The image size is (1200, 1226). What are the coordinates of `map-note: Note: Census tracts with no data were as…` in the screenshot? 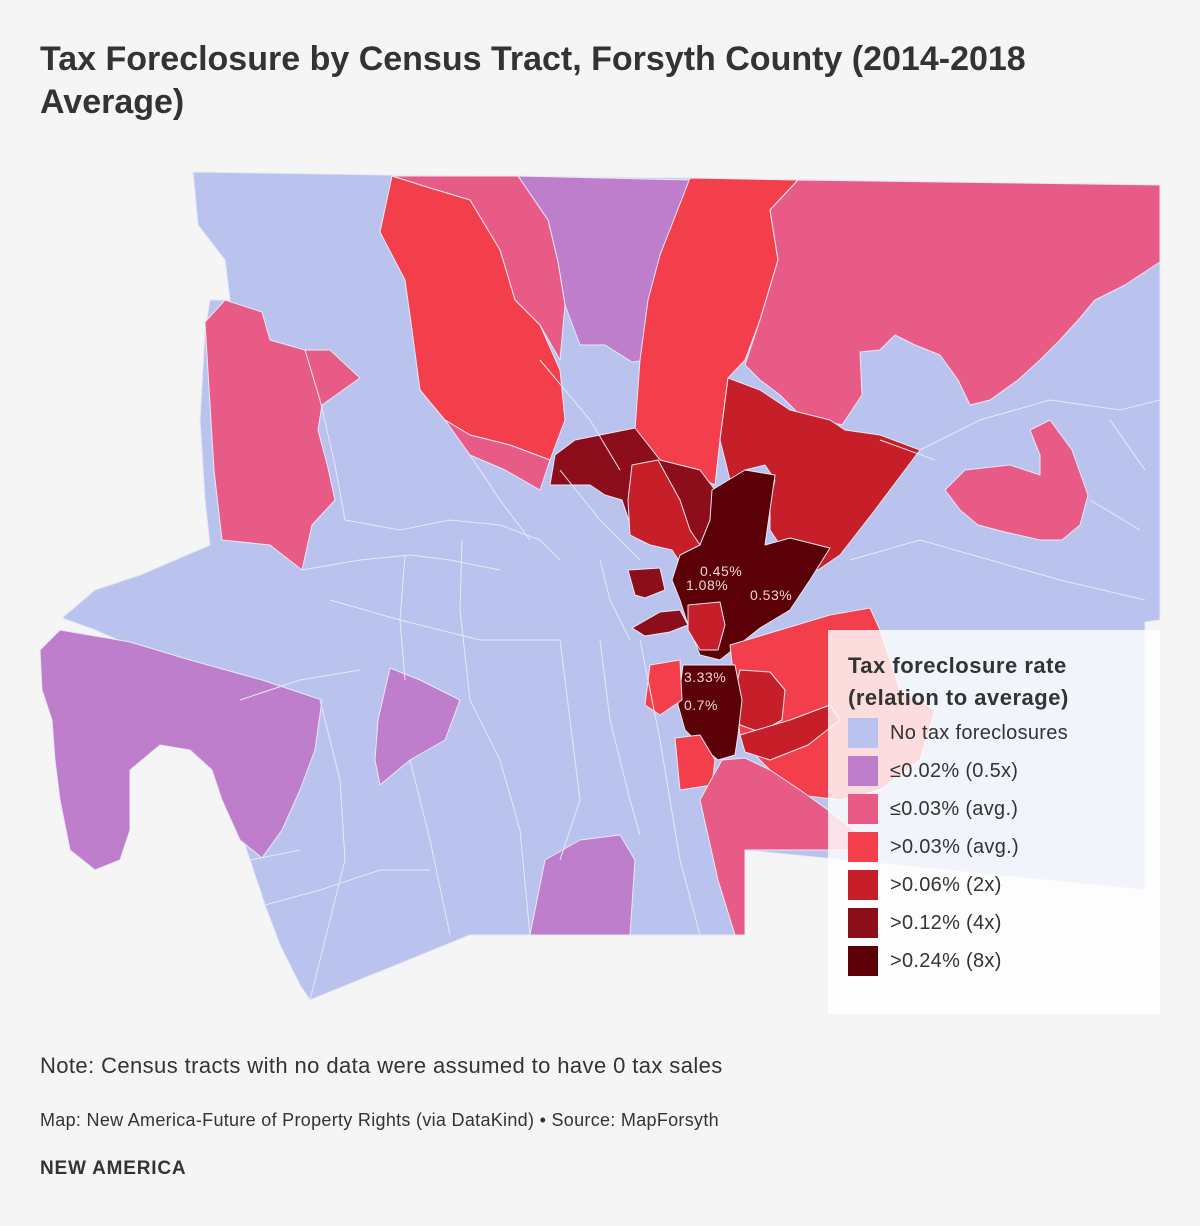 It's located at (381, 1065).